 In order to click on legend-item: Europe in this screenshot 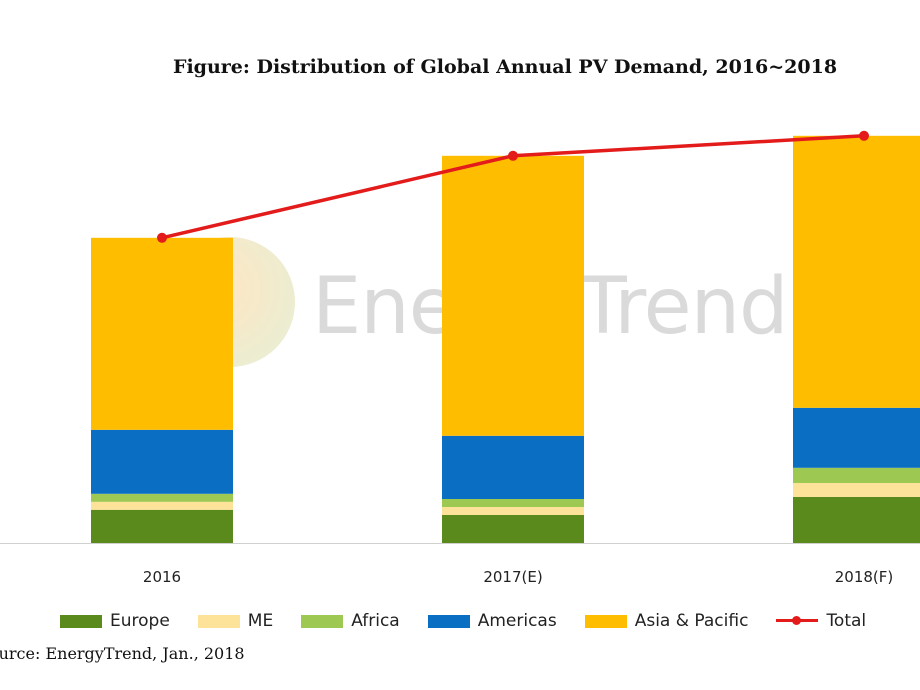, I will do `click(115, 621)`.